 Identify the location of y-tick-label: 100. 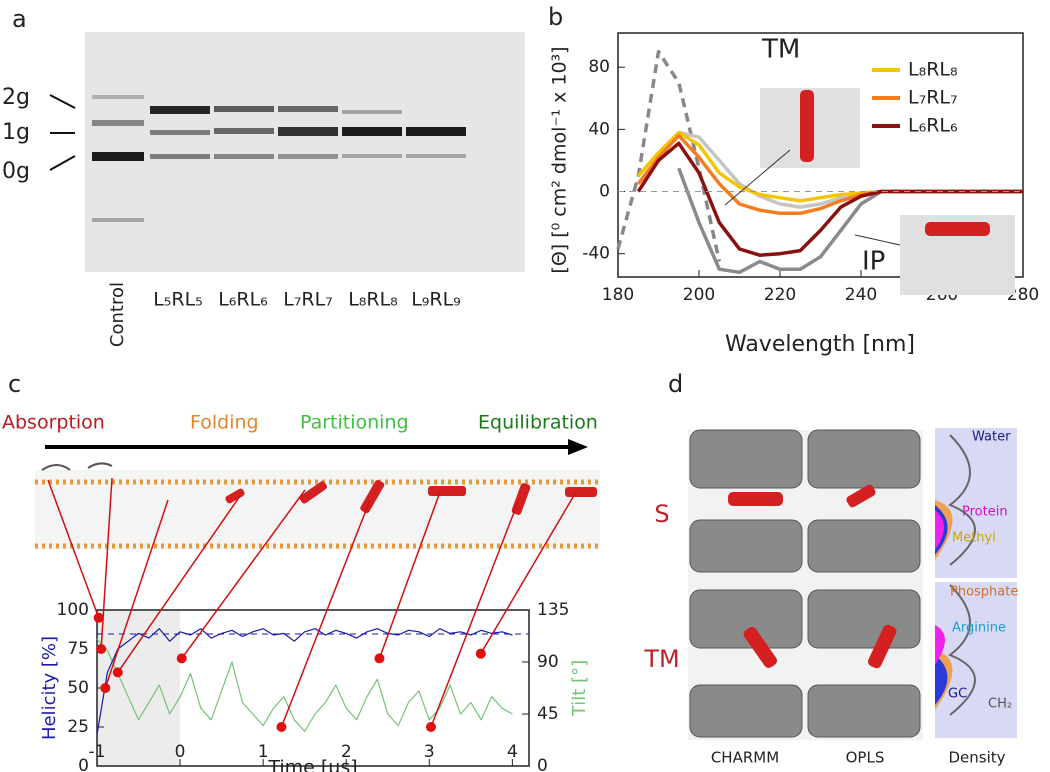
(73, 610).